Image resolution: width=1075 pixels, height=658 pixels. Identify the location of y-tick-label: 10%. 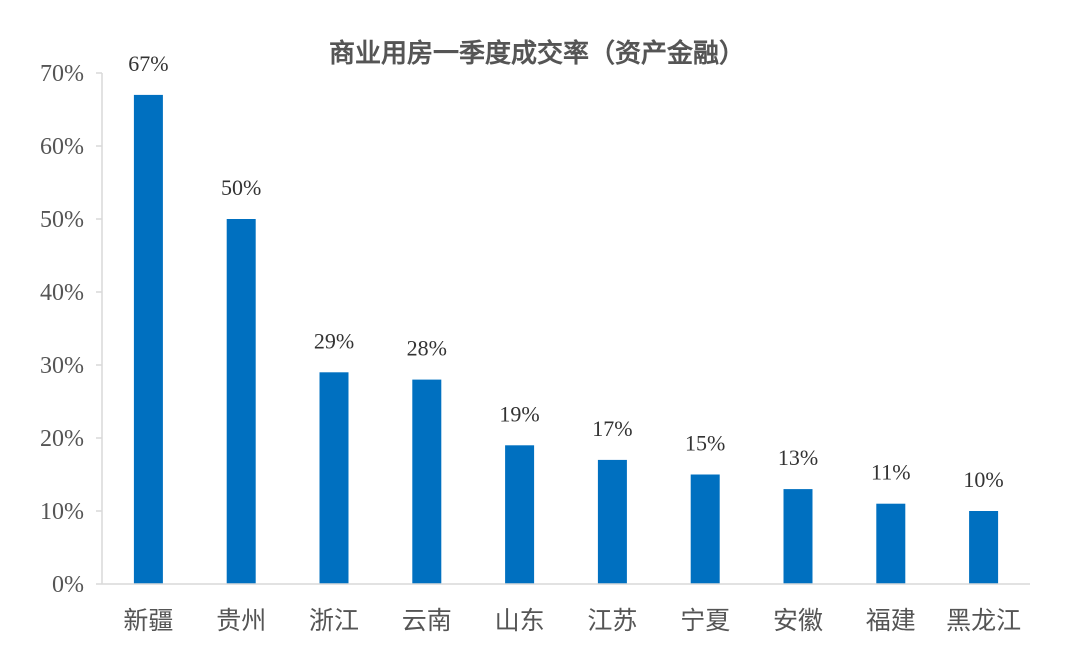
(62, 512).